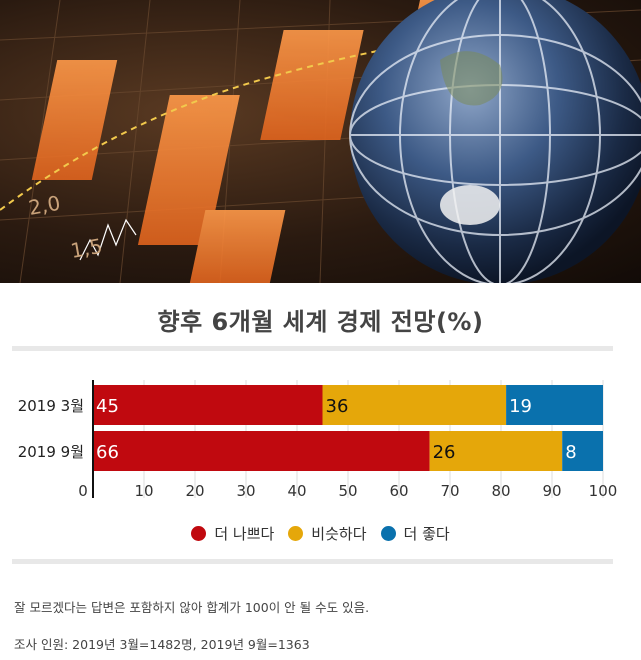 The height and width of the screenshot is (660, 641). What do you see at coordinates (244, 534) in the screenshot?
I see `legend-label-worse: 더 나쁘다` at bounding box center [244, 534].